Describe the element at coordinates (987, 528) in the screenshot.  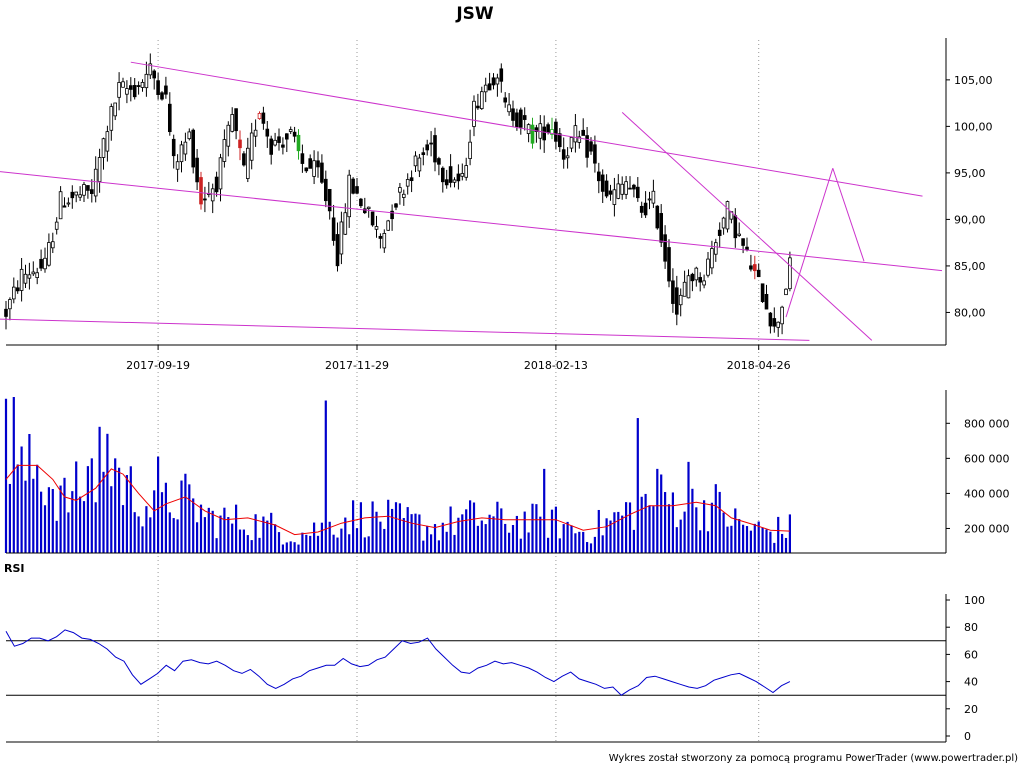
I see `volume-y-tick-label: 200 000` at that location.